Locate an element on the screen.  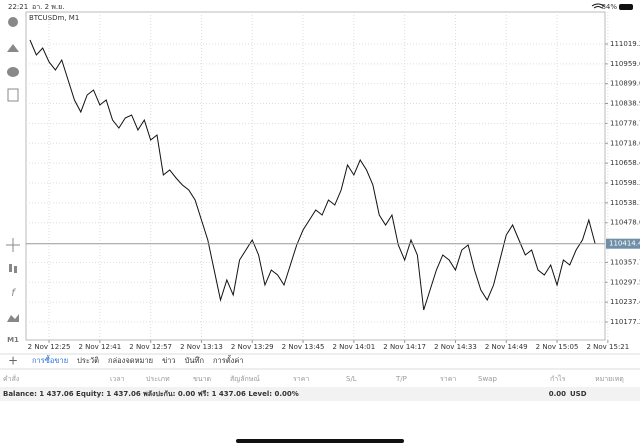
y-tick-label: 110718.60 is located at coordinates (625, 143).